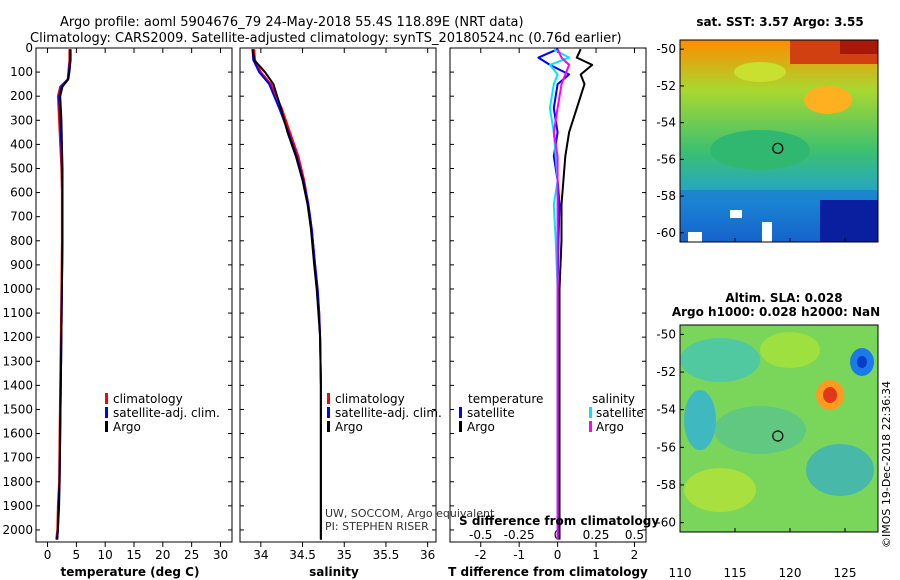 Image resolution: width=900 pixels, height=580 pixels. I want to click on s-diff-tick-label: -0.25, so click(519, 535).